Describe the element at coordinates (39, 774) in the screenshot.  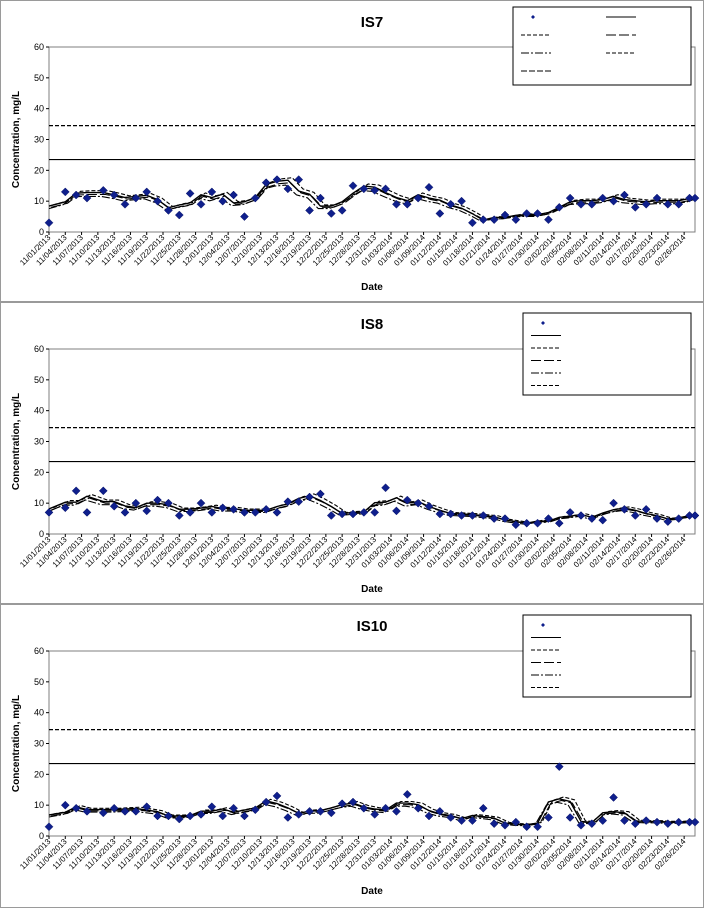
I see `y-tick-label: 20` at that location.